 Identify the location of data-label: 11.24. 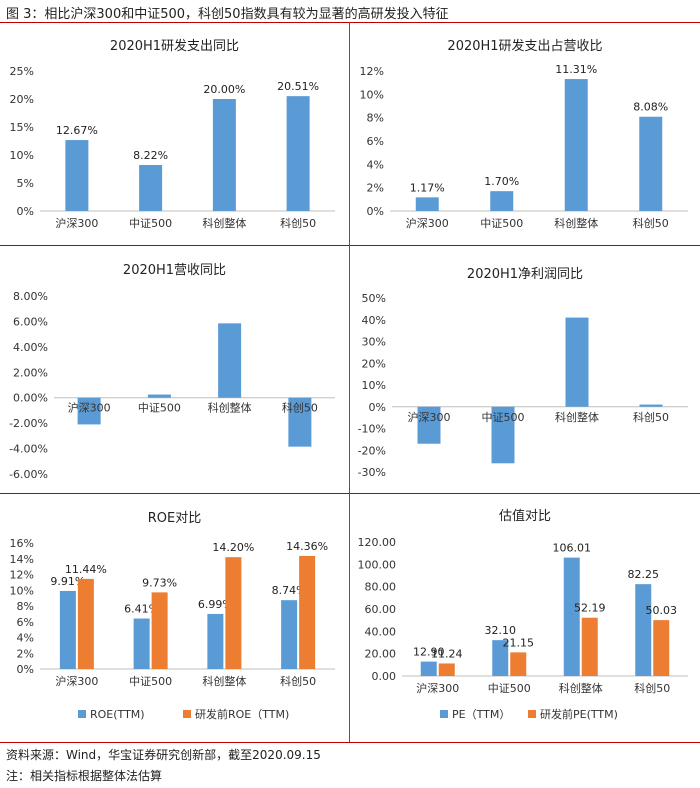
(447, 653).